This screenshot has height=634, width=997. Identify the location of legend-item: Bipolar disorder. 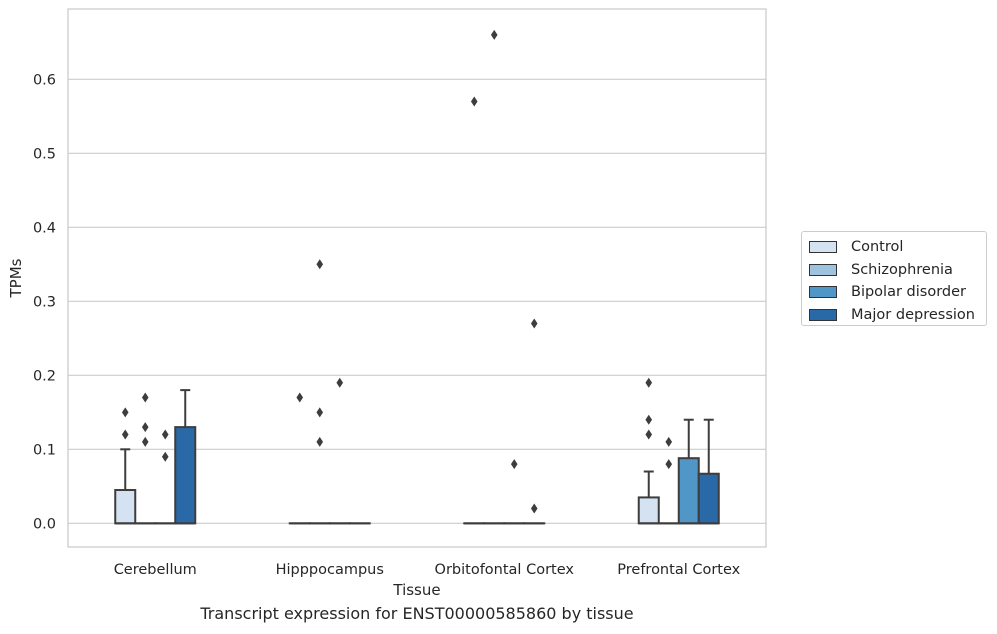
(897, 292).